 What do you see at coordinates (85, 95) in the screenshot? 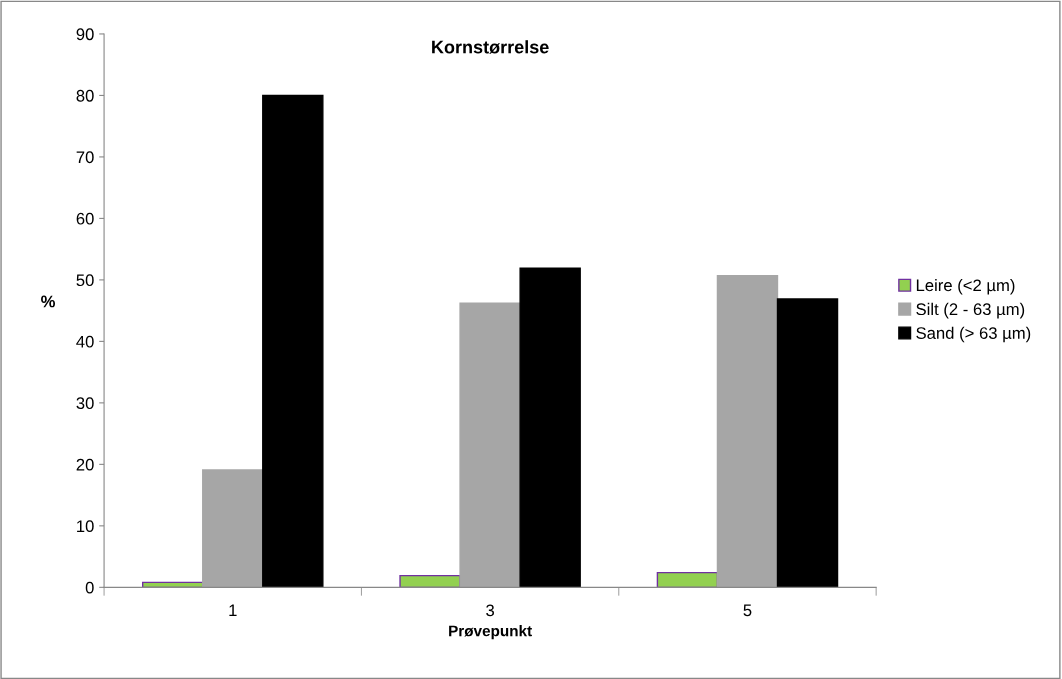
I see `y-tick-label: 80` at bounding box center [85, 95].